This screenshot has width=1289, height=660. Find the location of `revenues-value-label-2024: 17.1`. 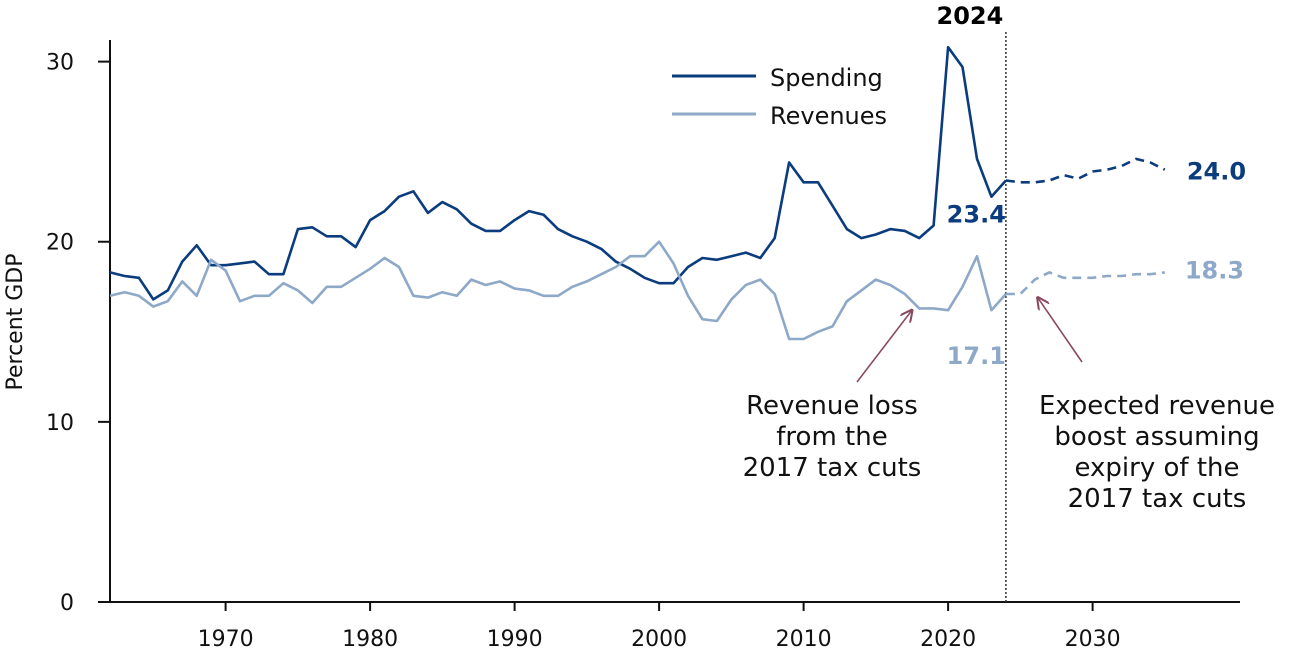

revenues-value-label-2024: 17.1 is located at coordinates (976, 356).